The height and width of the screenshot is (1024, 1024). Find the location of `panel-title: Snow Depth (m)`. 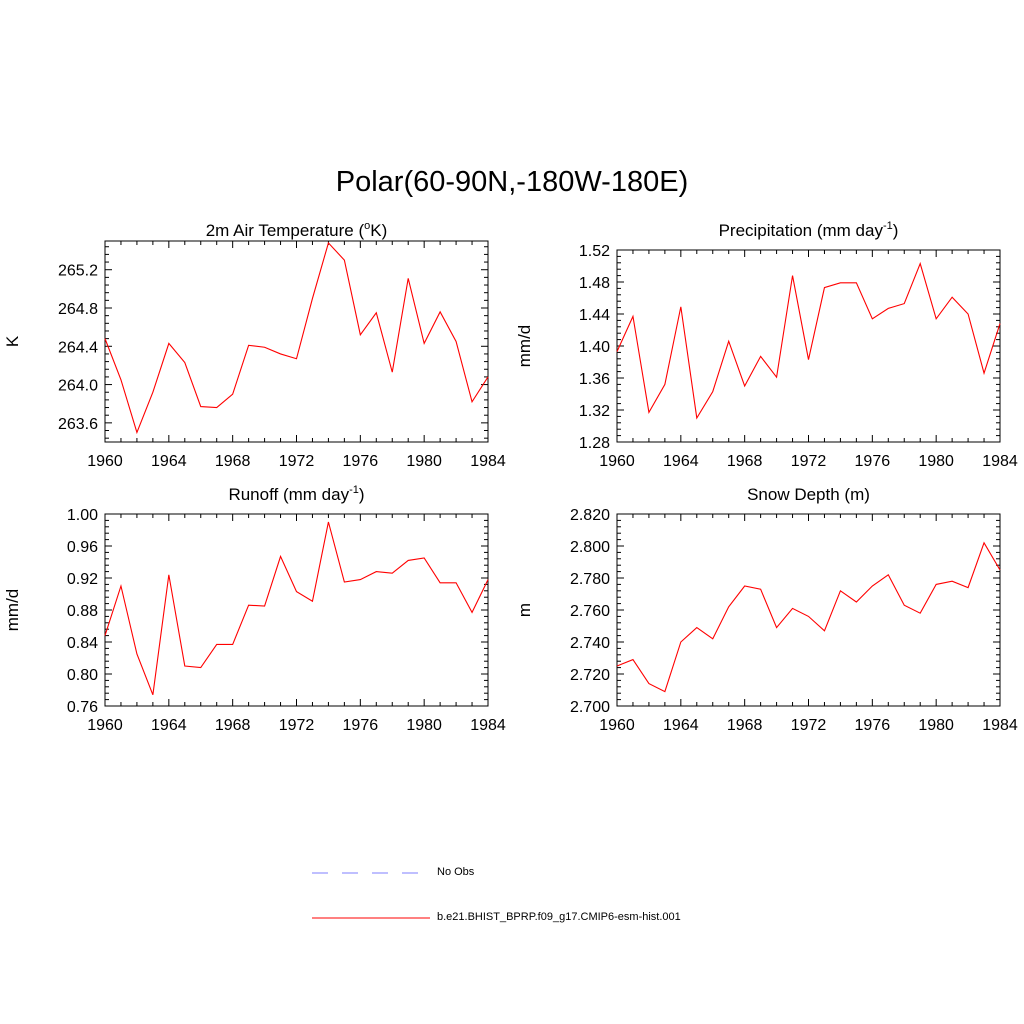

panel-title: Snow Depth (m) is located at coordinates (808, 494).